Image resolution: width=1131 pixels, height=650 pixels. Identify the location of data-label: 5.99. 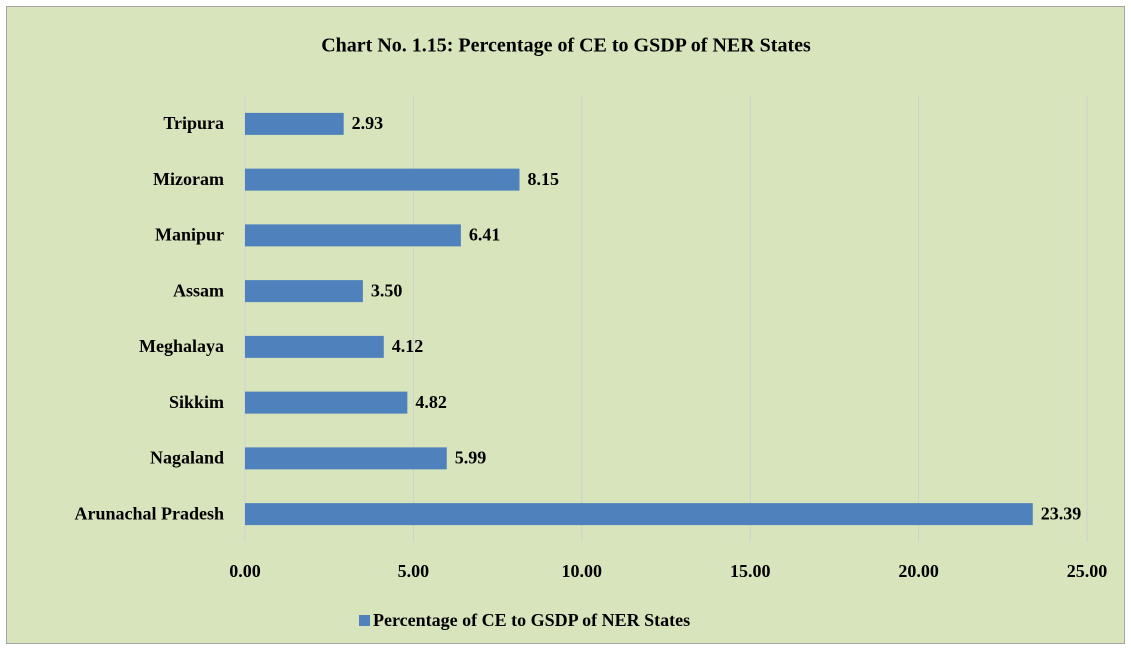
(471, 458).